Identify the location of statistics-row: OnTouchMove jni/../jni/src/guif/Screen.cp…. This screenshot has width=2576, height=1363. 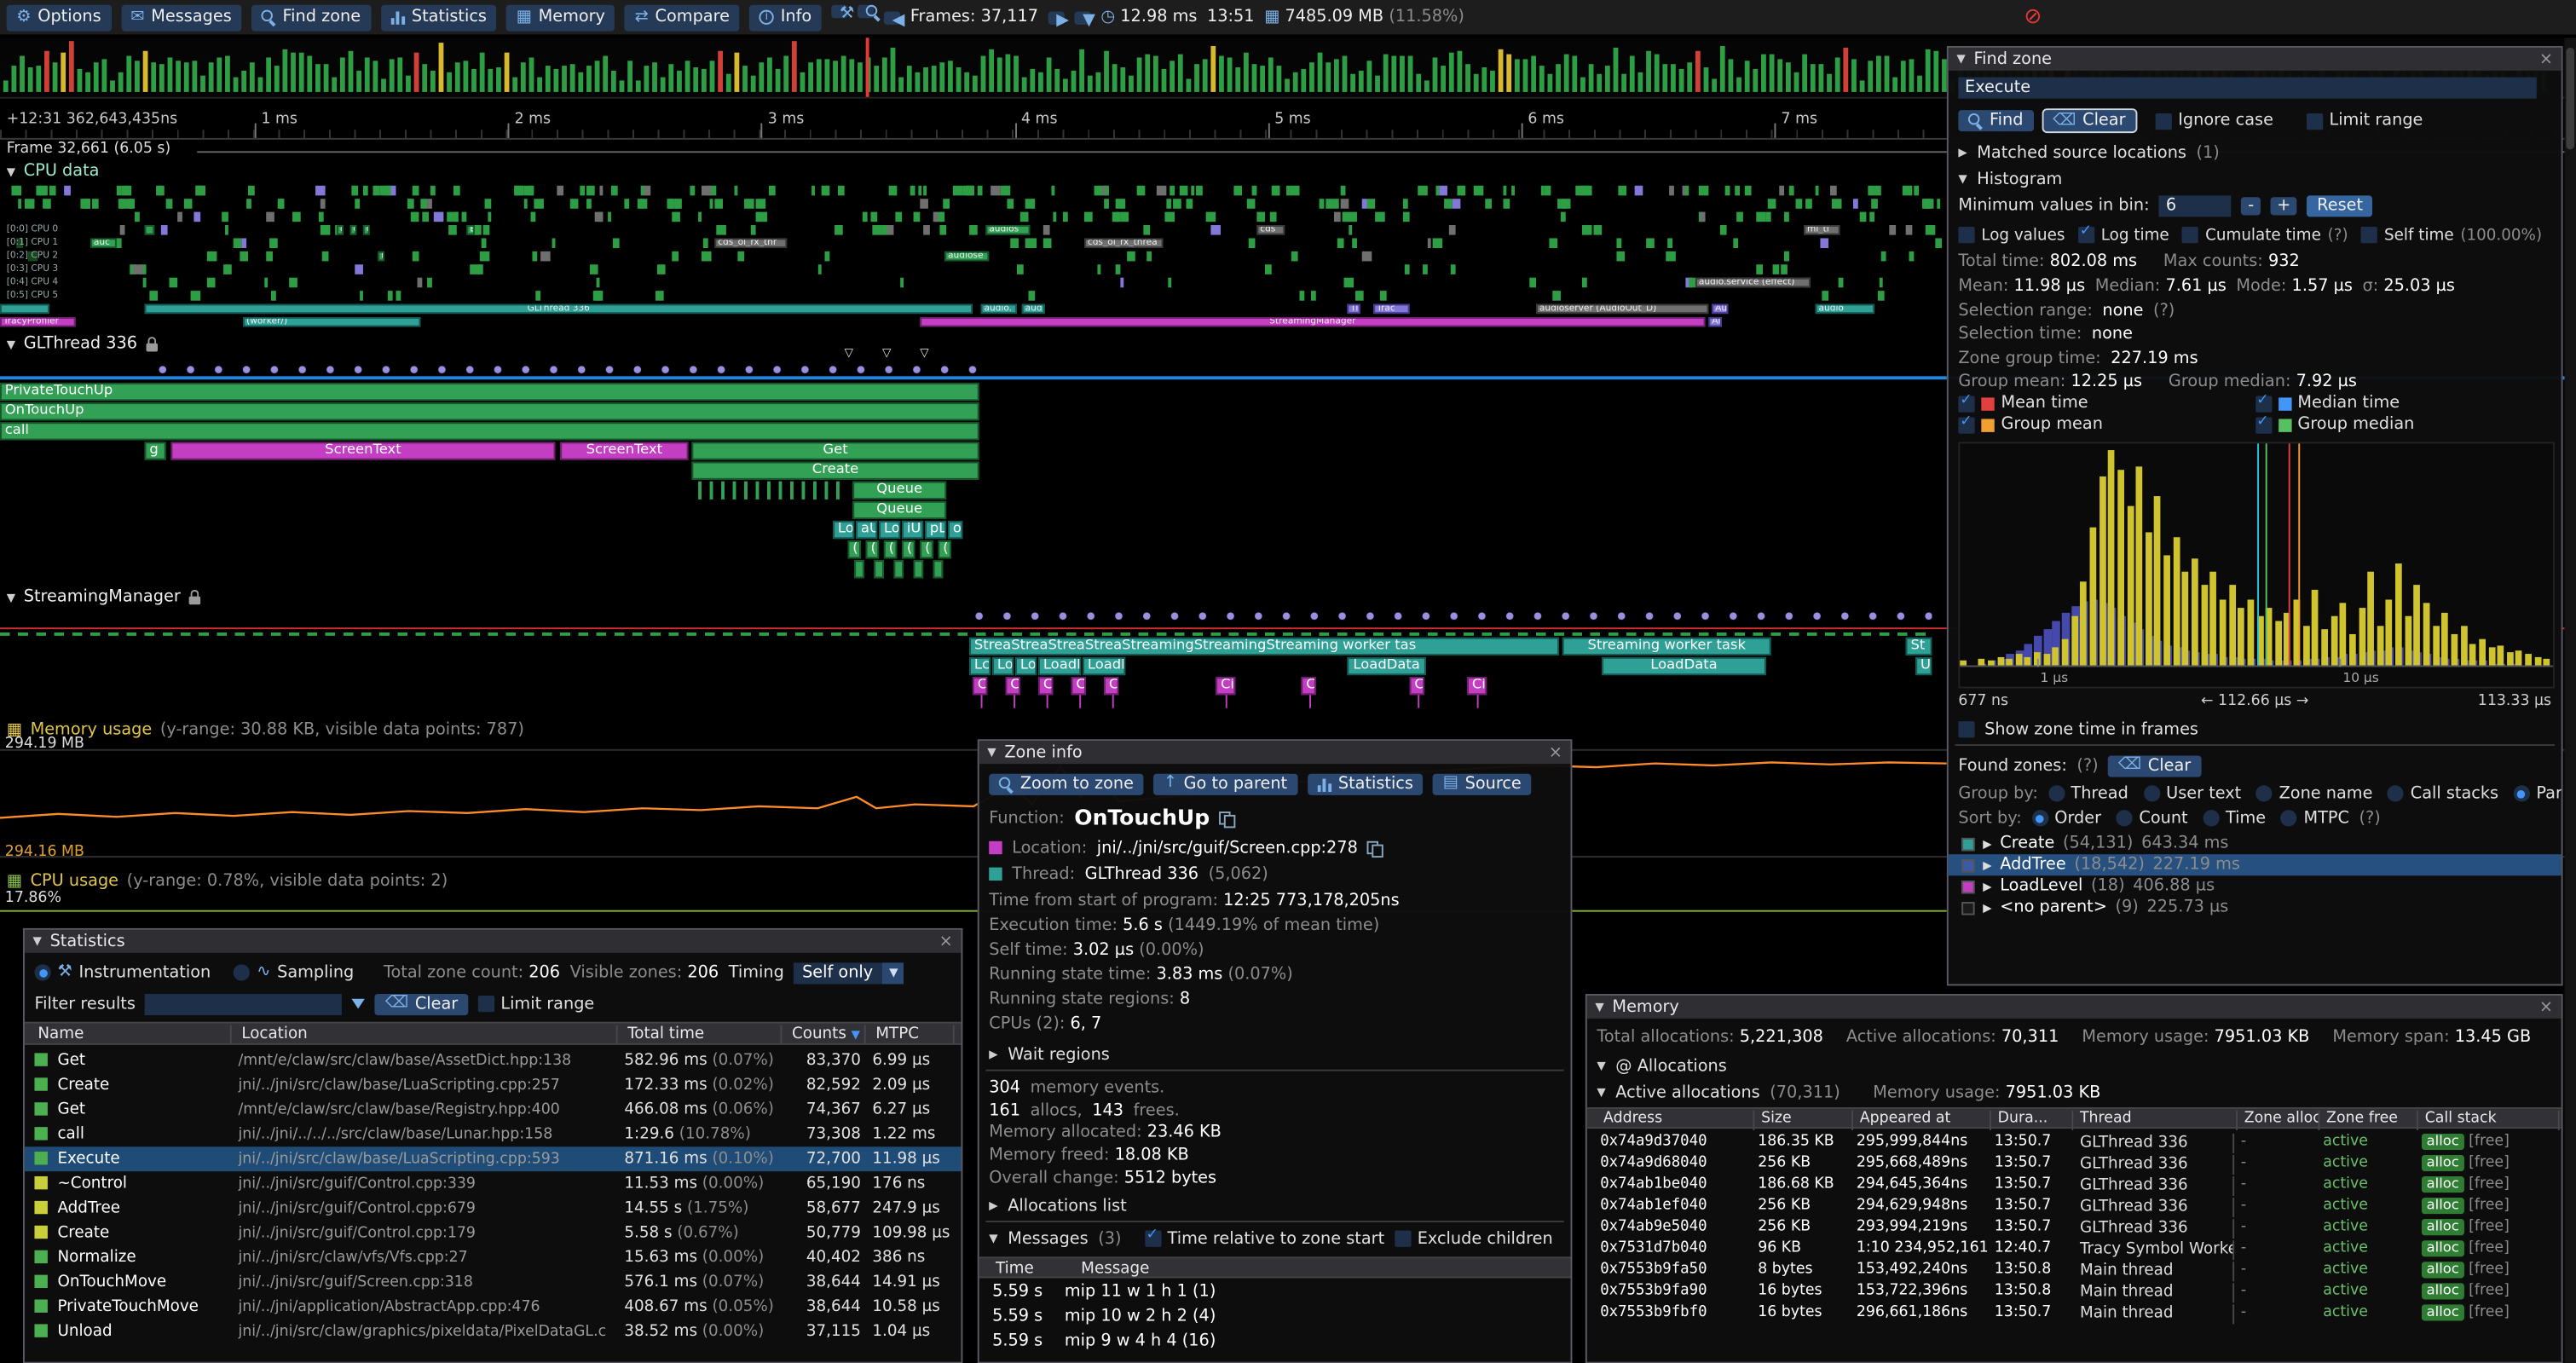
(493, 1282).